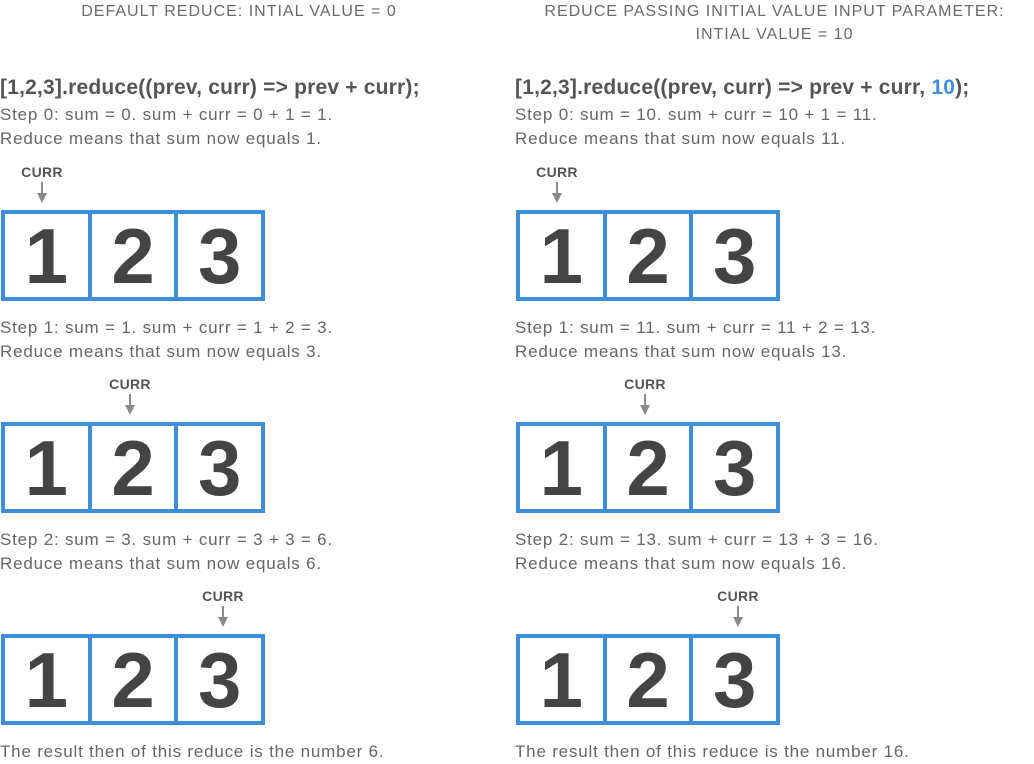 This screenshot has height=764, width=1034. What do you see at coordinates (681, 351) in the screenshot?
I see `step-line: Reduce means that sum now equals 13.` at bounding box center [681, 351].